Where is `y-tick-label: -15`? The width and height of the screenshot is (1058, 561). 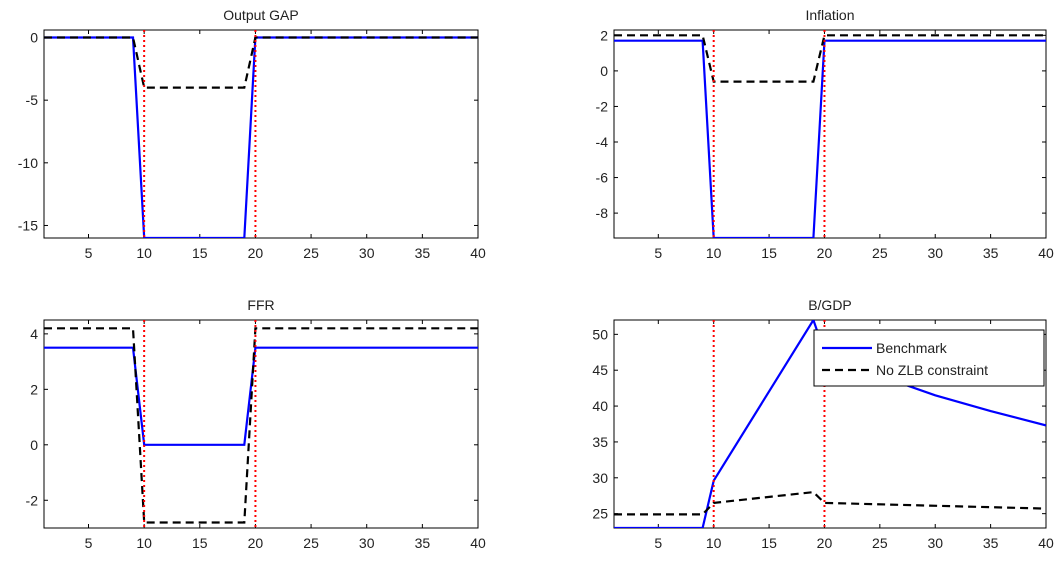
y-tick-label: -15 is located at coordinates (28, 225).